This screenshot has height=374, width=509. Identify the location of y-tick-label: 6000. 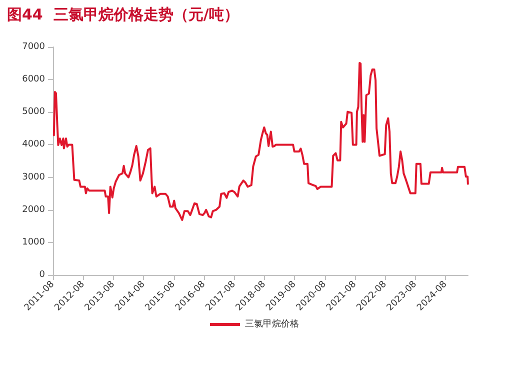
(34, 79).